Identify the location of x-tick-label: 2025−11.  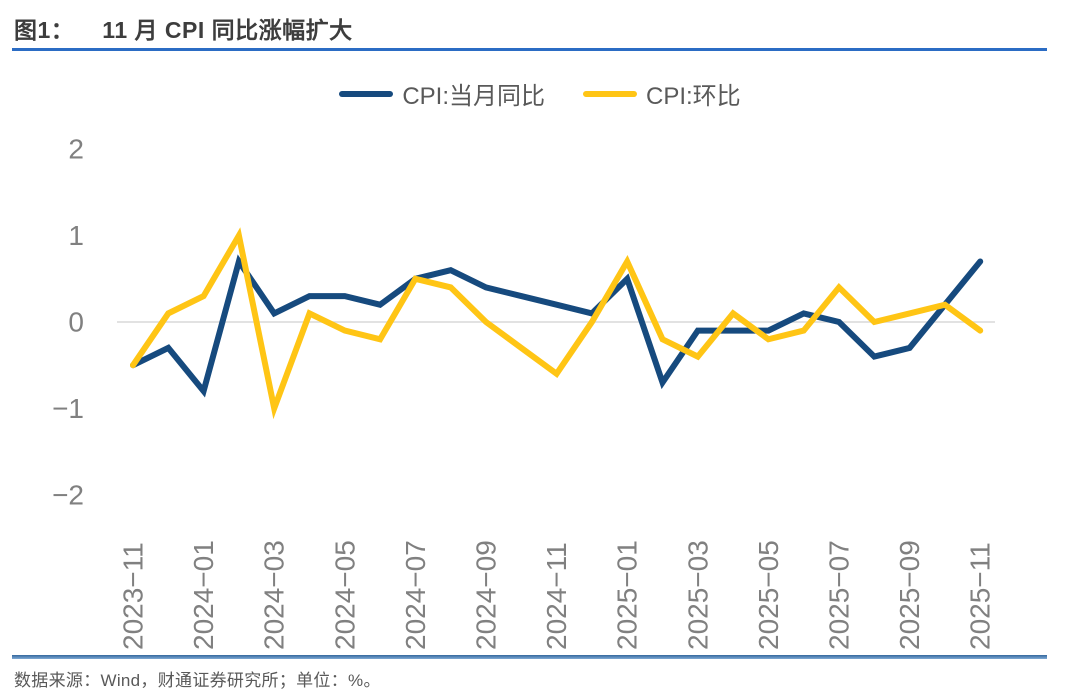
(980, 596).